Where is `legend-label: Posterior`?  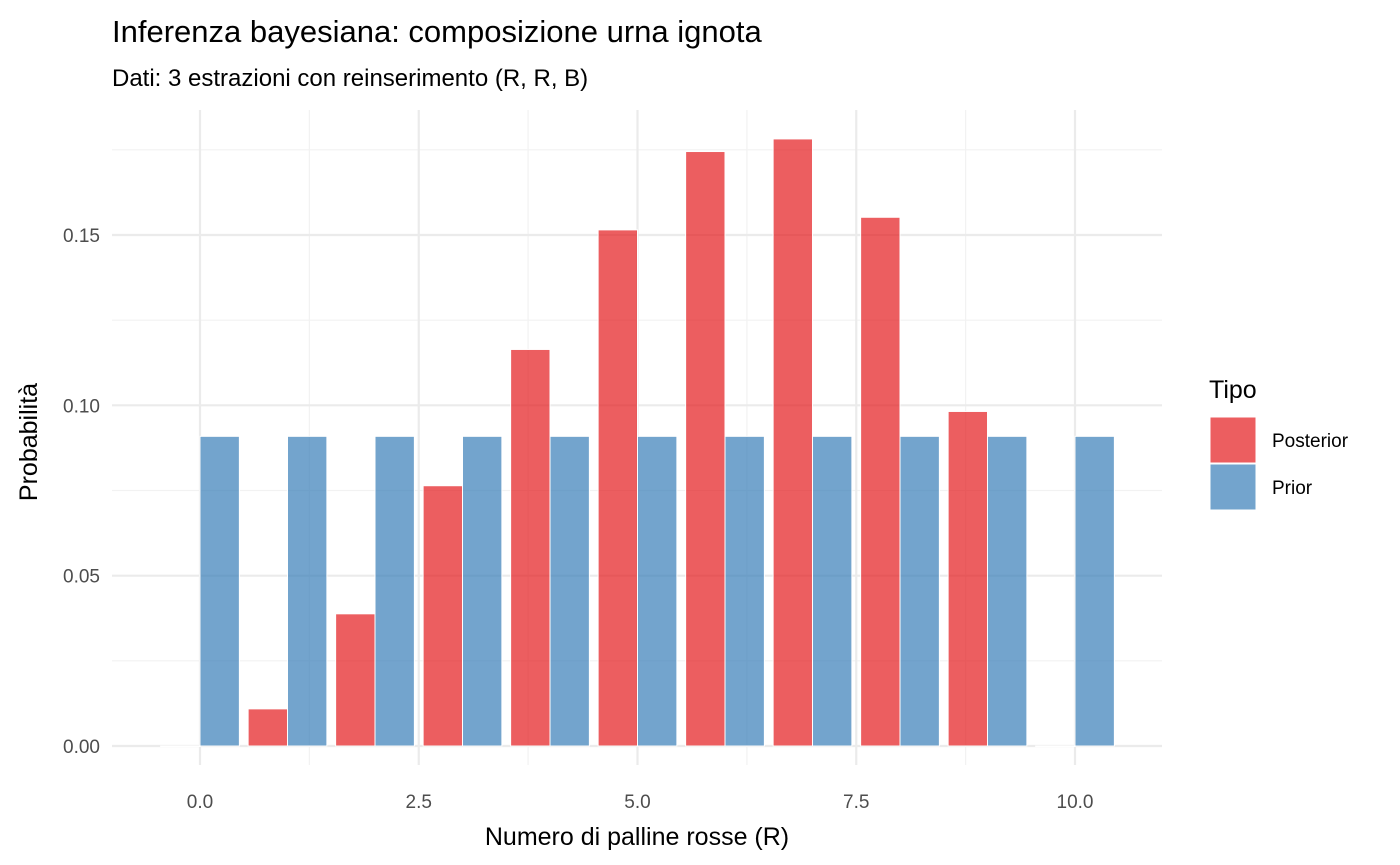
legend-label: Posterior is located at coordinates (1310, 441).